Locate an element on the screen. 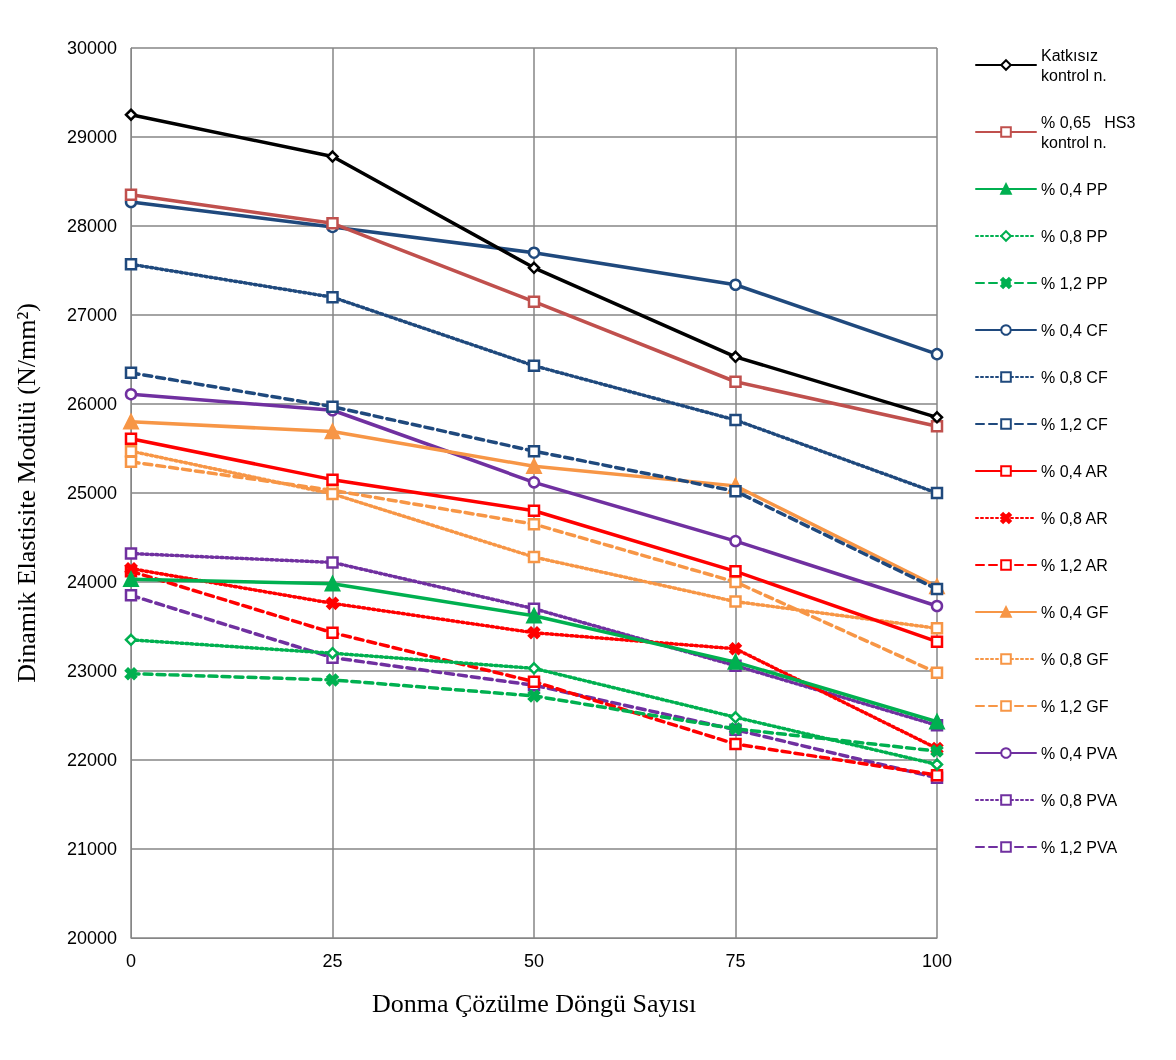 Image resolution: width=1176 pixels, height=1060 pixels. y-tick-label: 29000 is located at coordinates (91, 137).